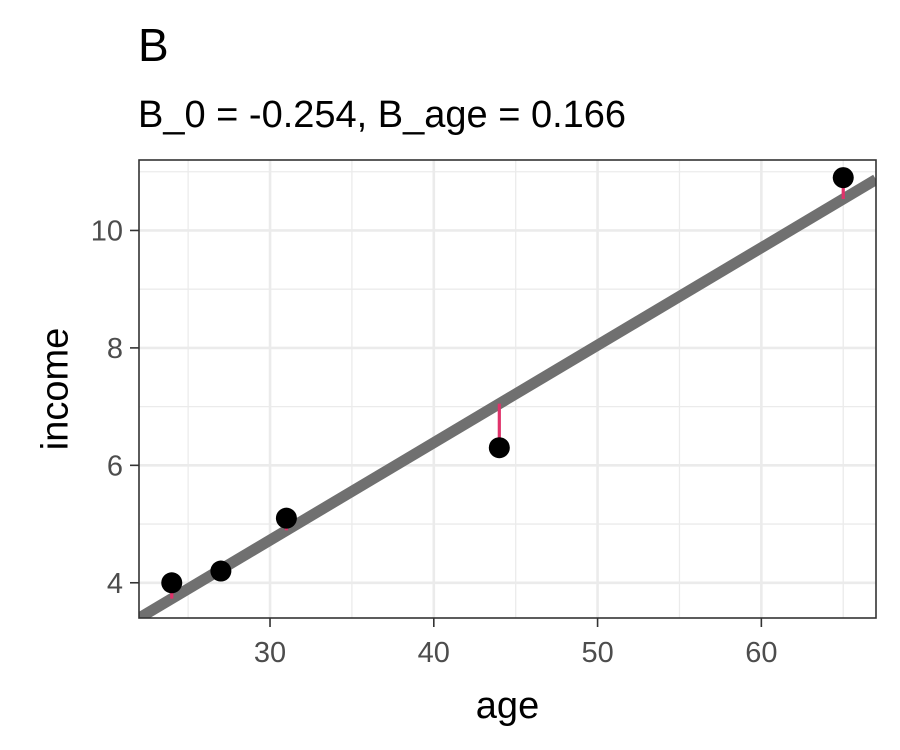 Image resolution: width=900 pixels, height=750 pixels. I want to click on chart-title: B, so click(153, 45).